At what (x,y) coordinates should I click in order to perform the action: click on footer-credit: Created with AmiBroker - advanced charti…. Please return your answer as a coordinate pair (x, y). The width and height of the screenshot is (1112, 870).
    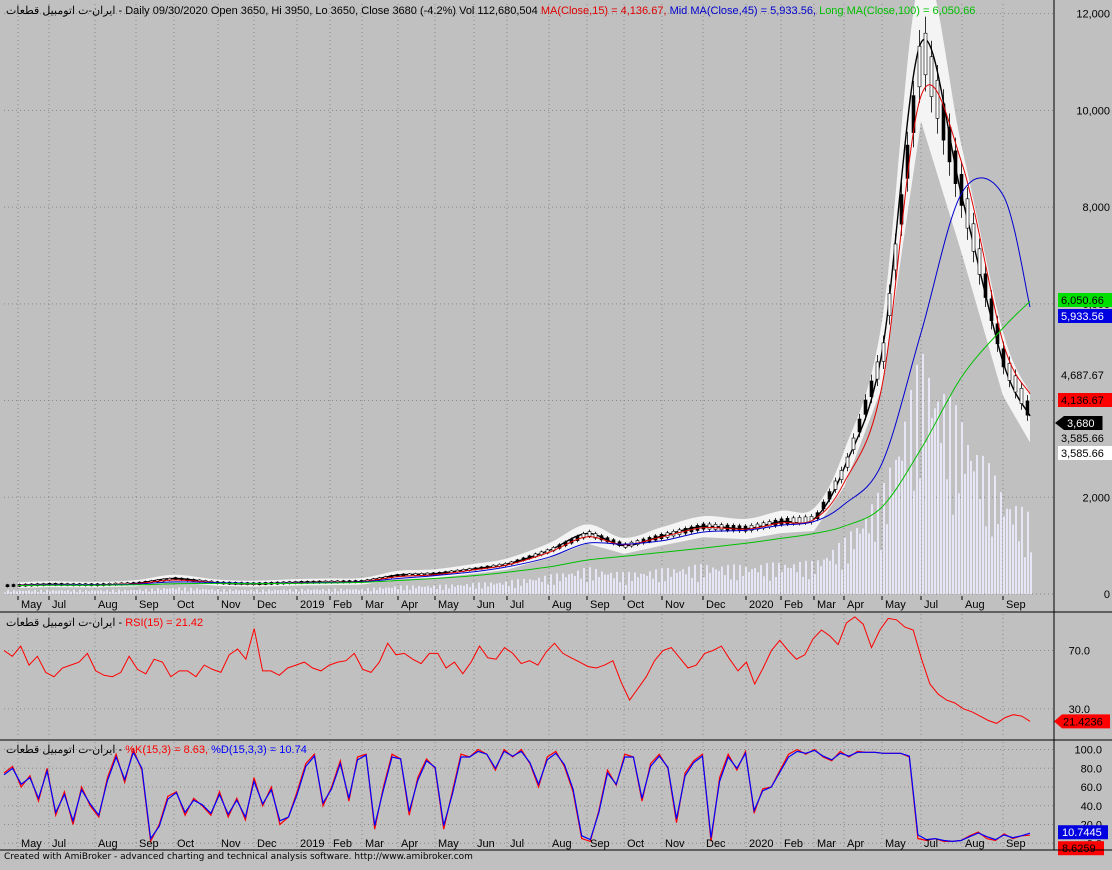
    Looking at the image, I should click on (238, 857).